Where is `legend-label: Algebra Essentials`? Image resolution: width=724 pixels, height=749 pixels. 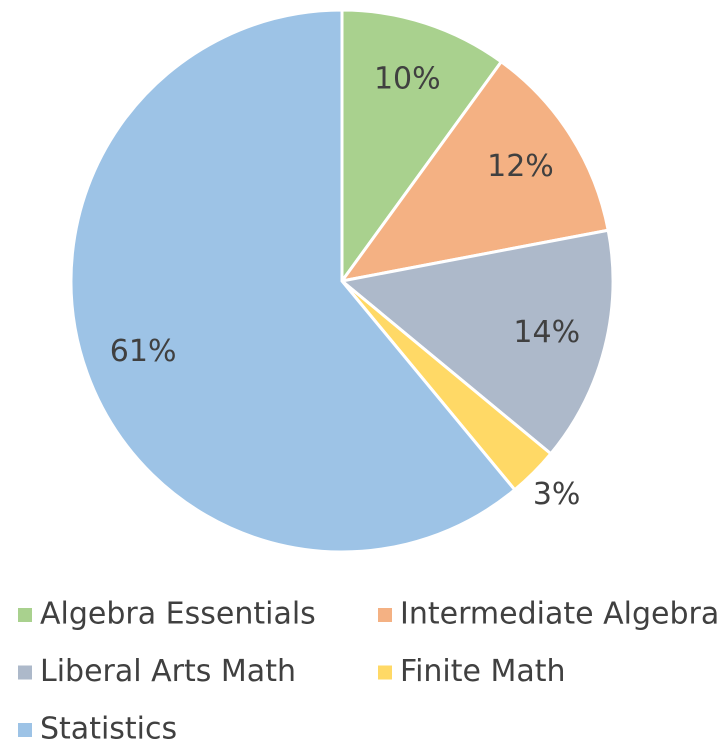 legend-label: Algebra Essentials is located at coordinates (178, 614).